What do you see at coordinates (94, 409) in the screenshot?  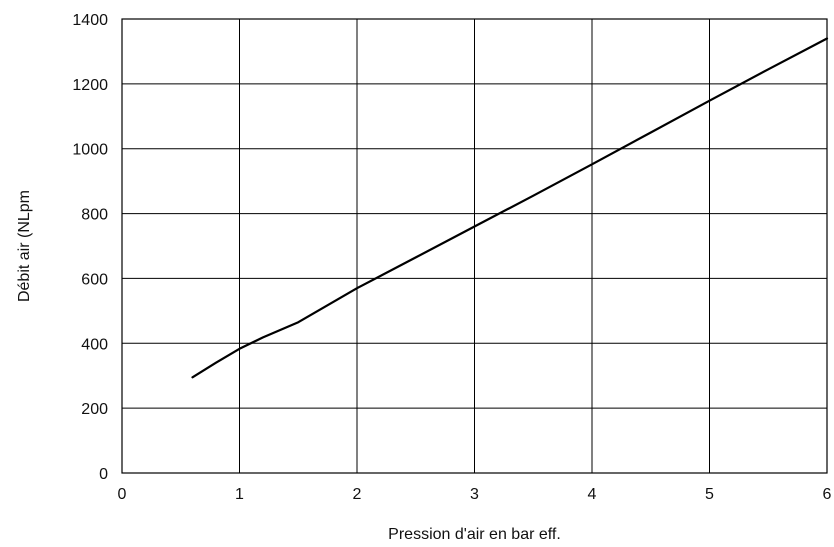 I see `y-tick-label: 200` at bounding box center [94, 409].